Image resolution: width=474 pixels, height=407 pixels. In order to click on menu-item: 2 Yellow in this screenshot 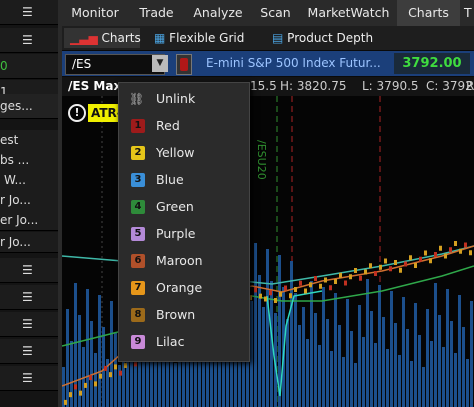, I will do `click(184, 153)`.